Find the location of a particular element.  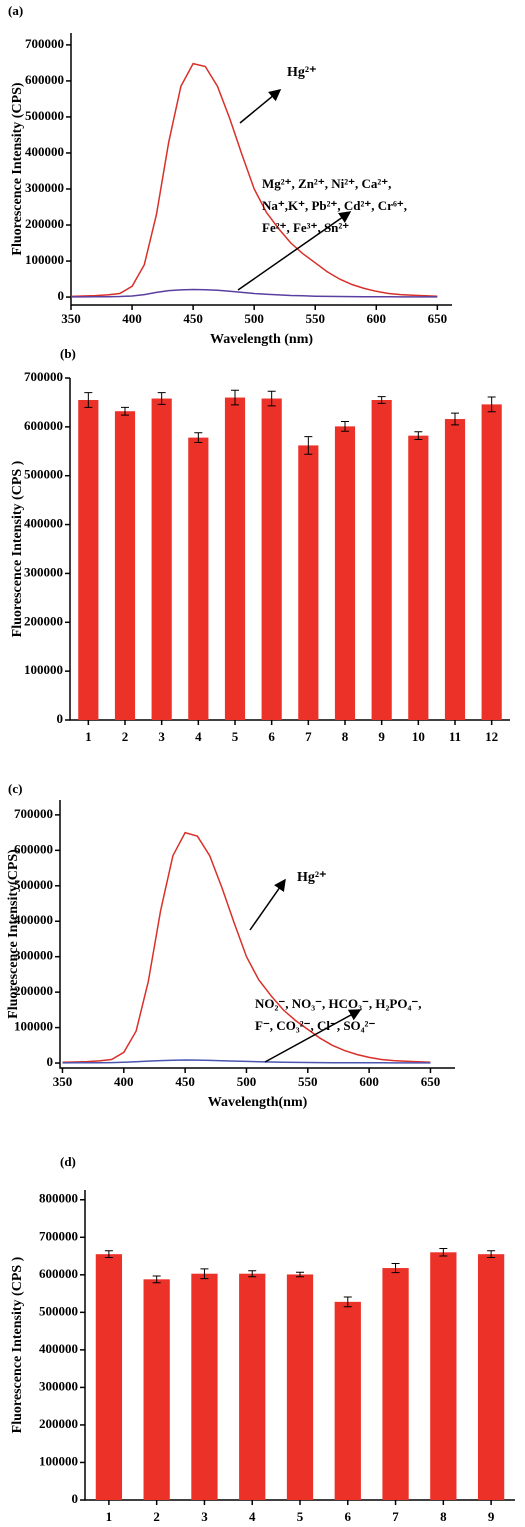

x-tick-label: 500 is located at coordinates (254, 318).